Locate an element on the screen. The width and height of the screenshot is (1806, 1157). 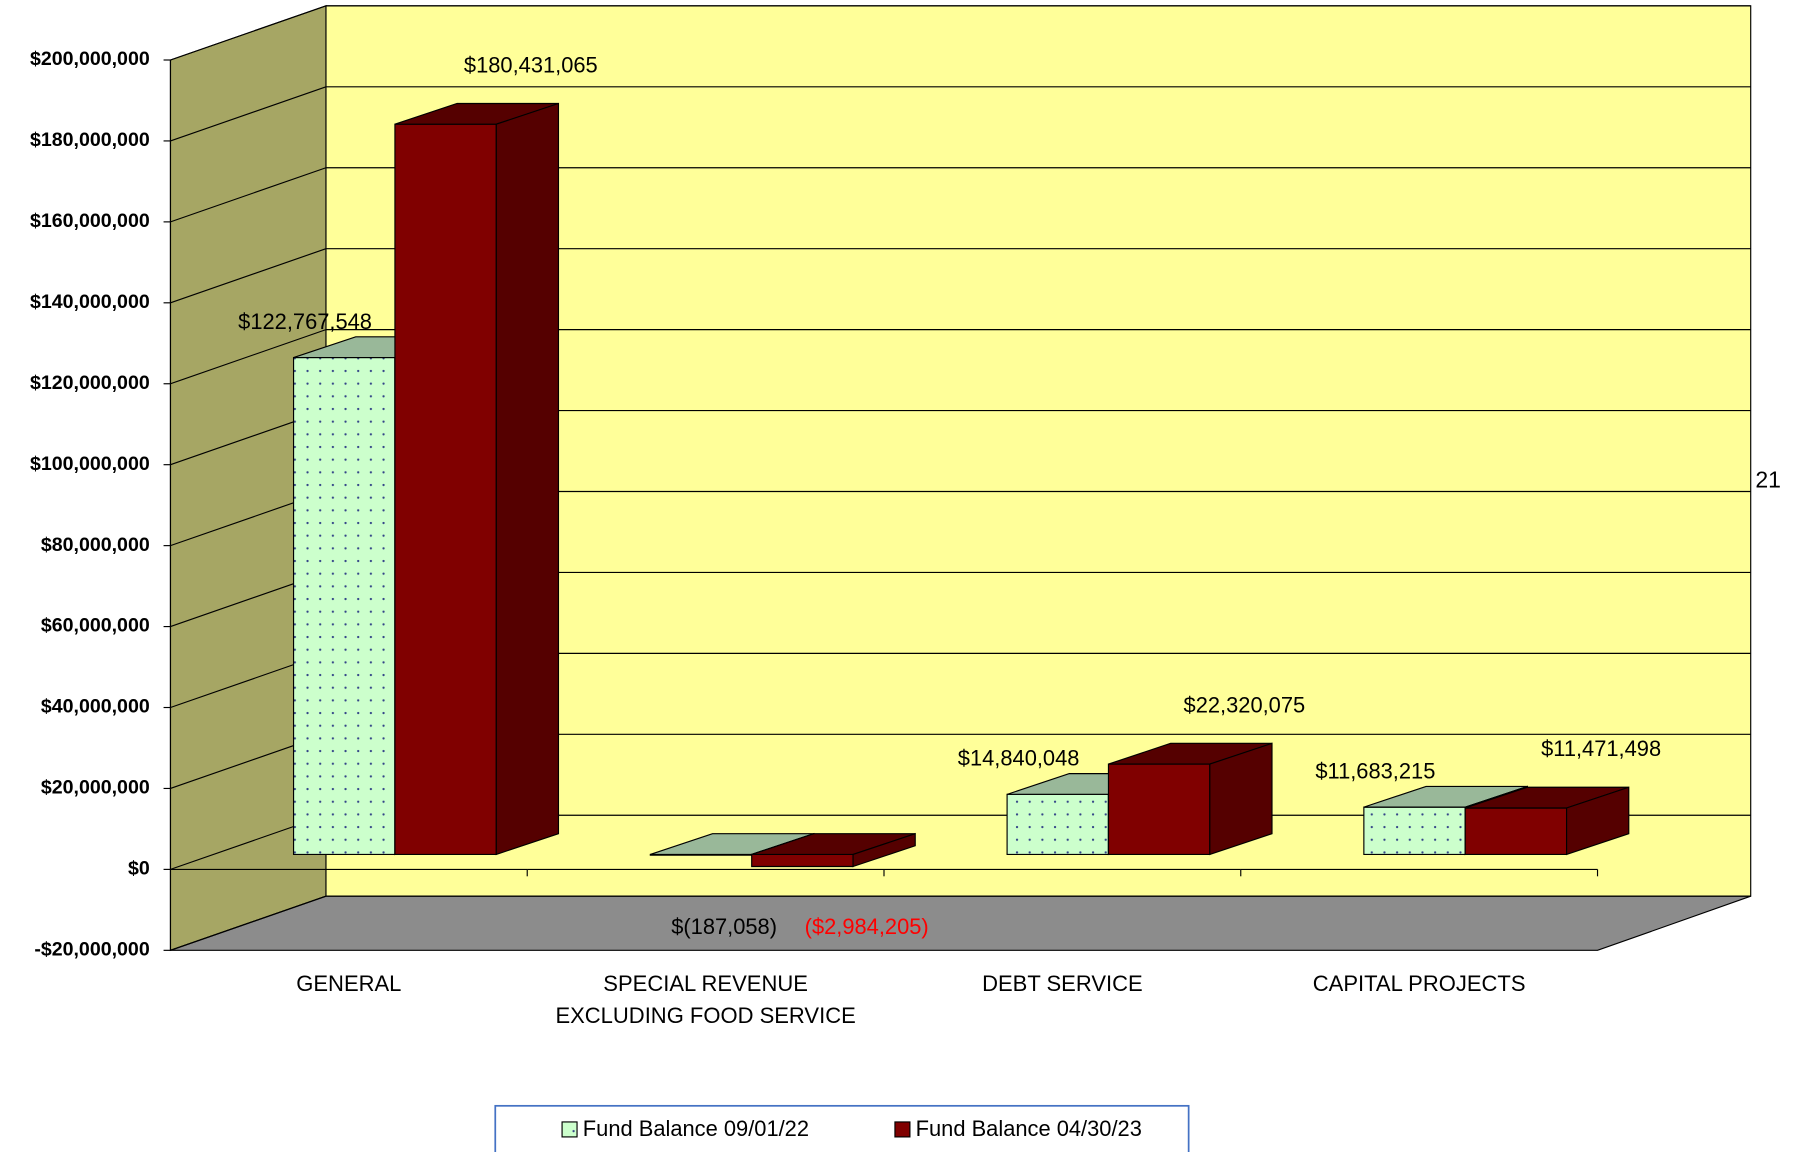
y-tick-label: $120,000,000 is located at coordinates (90, 383).